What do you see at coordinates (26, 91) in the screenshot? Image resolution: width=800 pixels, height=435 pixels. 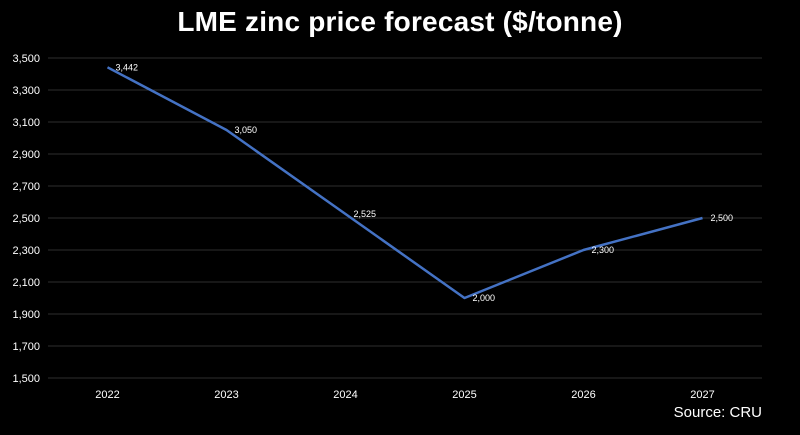 I see `y-tick-label: 3,300` at bounding box center [26, 91].